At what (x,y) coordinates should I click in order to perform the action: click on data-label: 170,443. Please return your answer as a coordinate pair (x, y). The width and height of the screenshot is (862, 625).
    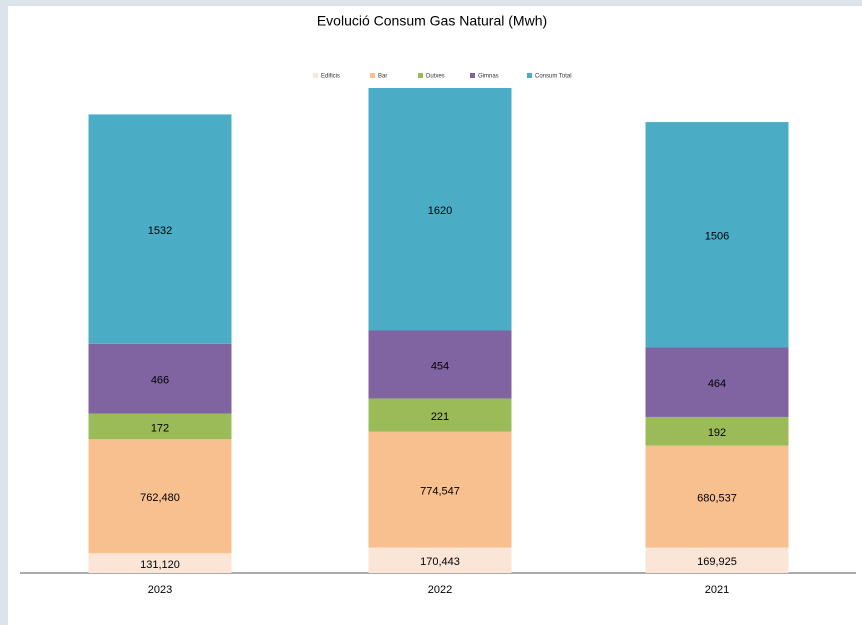
    Looking at the image, I should click on (440, 562).